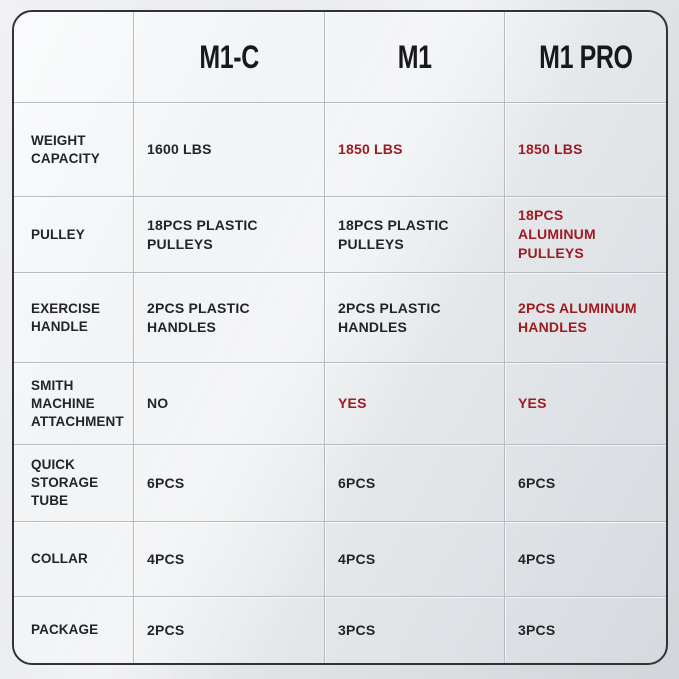 The width and height of the screenshot is (679, 679). What do you see at coordinates (415, 559) in the screenshot?
I see `cell-collar-m1: 4PCS` at bounding box center [415, 559].